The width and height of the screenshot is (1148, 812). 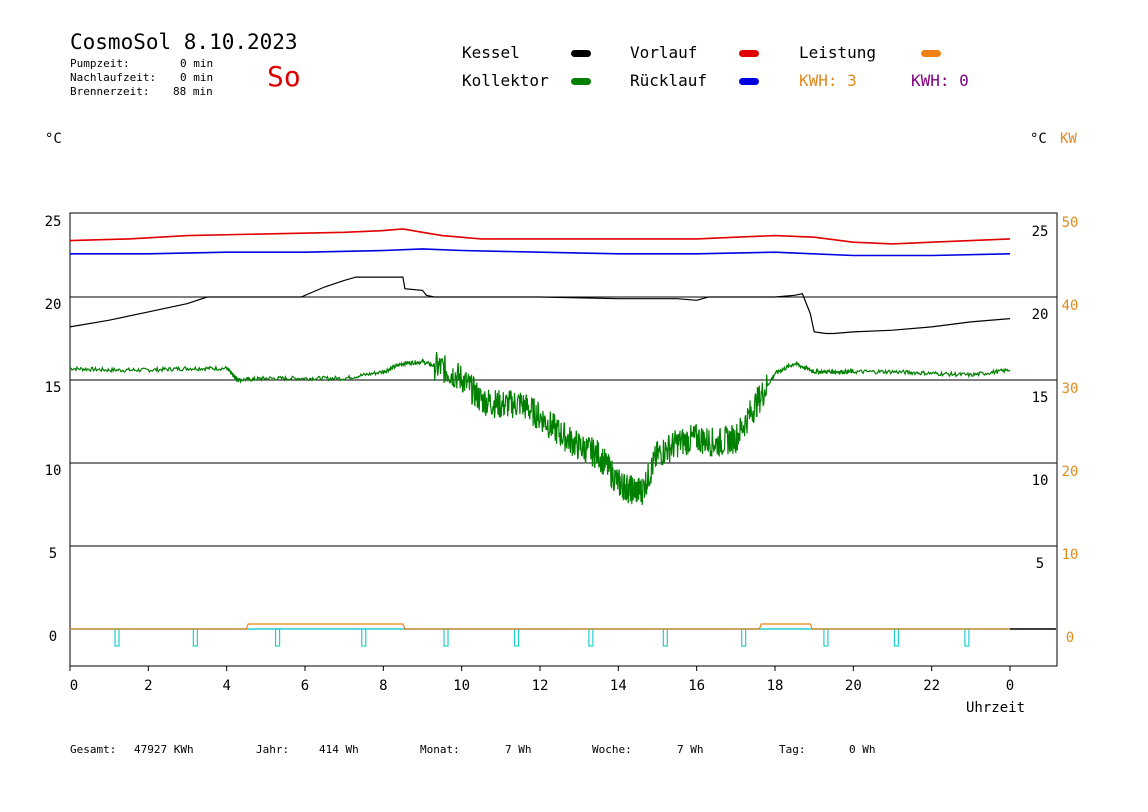 I want to click on y-tick-right-kw: 10, so click(x=1070, y=555).